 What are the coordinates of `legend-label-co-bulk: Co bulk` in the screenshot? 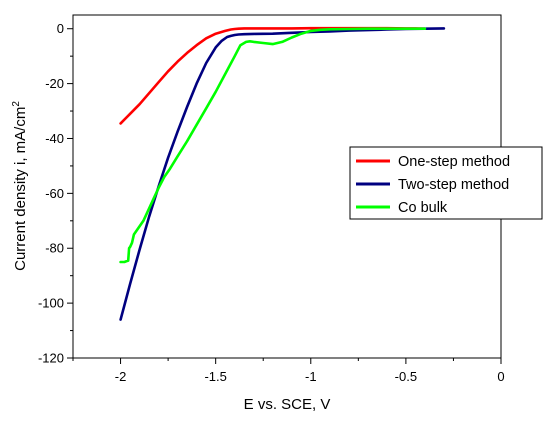 It's located at (423, 208).